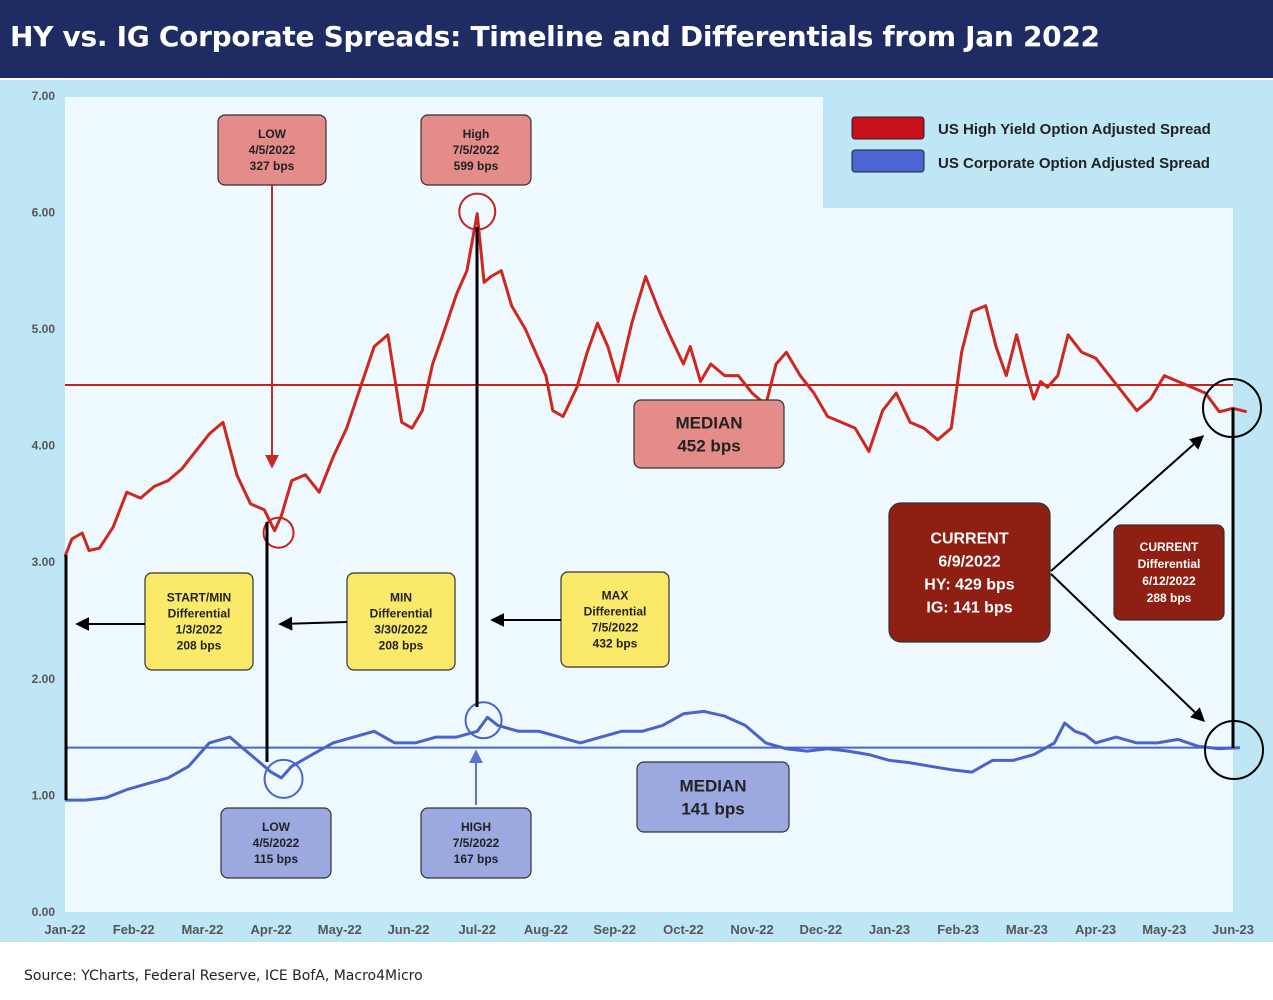 This screenshot has height=1000, width=1273. Describe the element at coordinates (615, 612) in the screenshot. I see `max-diff-box-text: Differential` at that location.